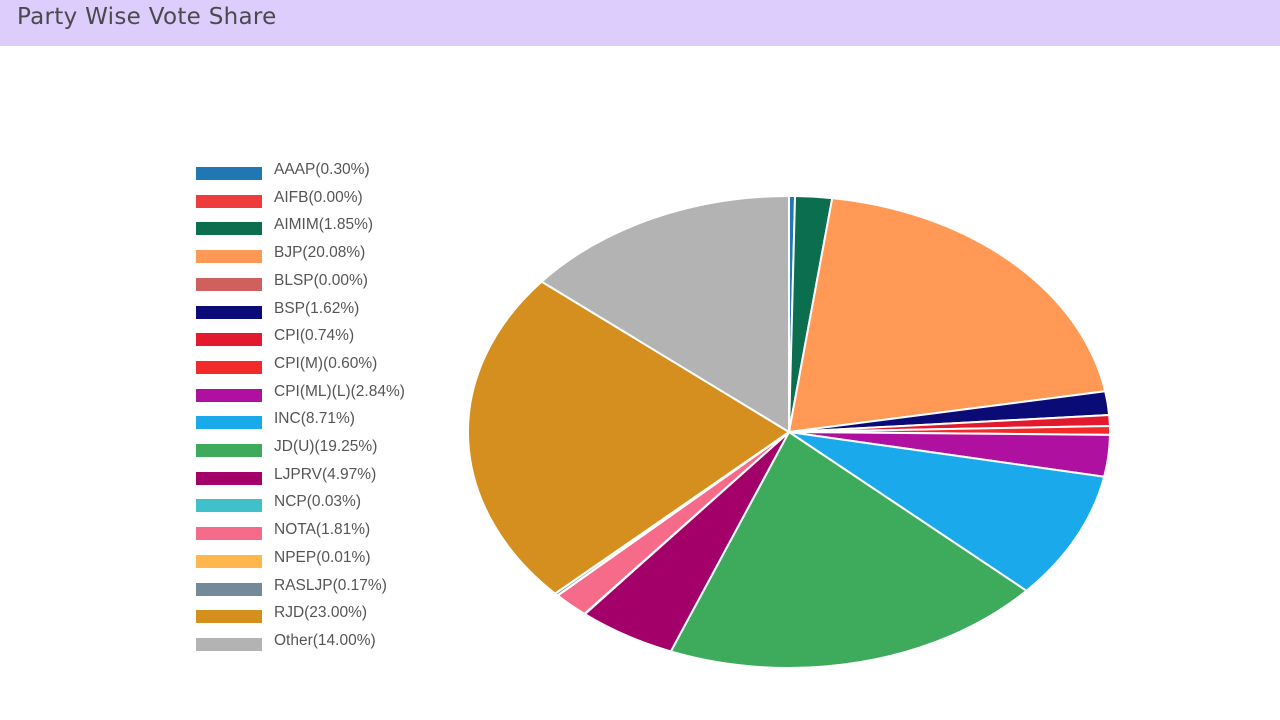  I want to click on legend-item: BLSP(0.00%), so click(336, 281).